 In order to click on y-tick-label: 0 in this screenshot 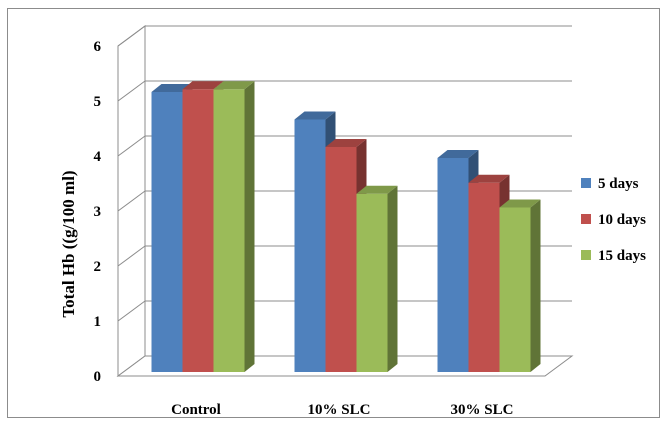, I will do `click(98, 377)`.